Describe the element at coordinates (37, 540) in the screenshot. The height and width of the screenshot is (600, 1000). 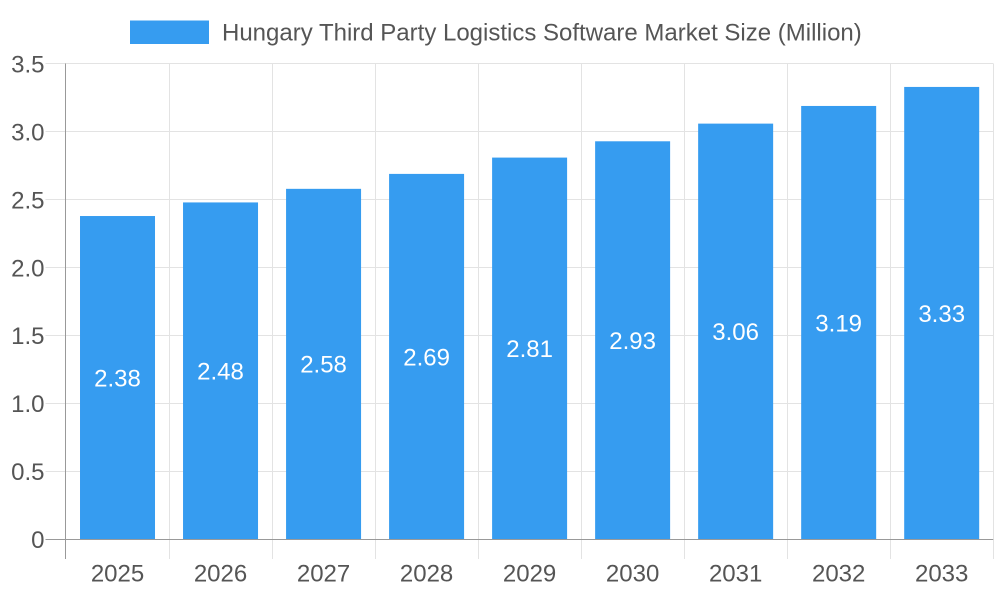
I see `svg-text: 0` at that location.